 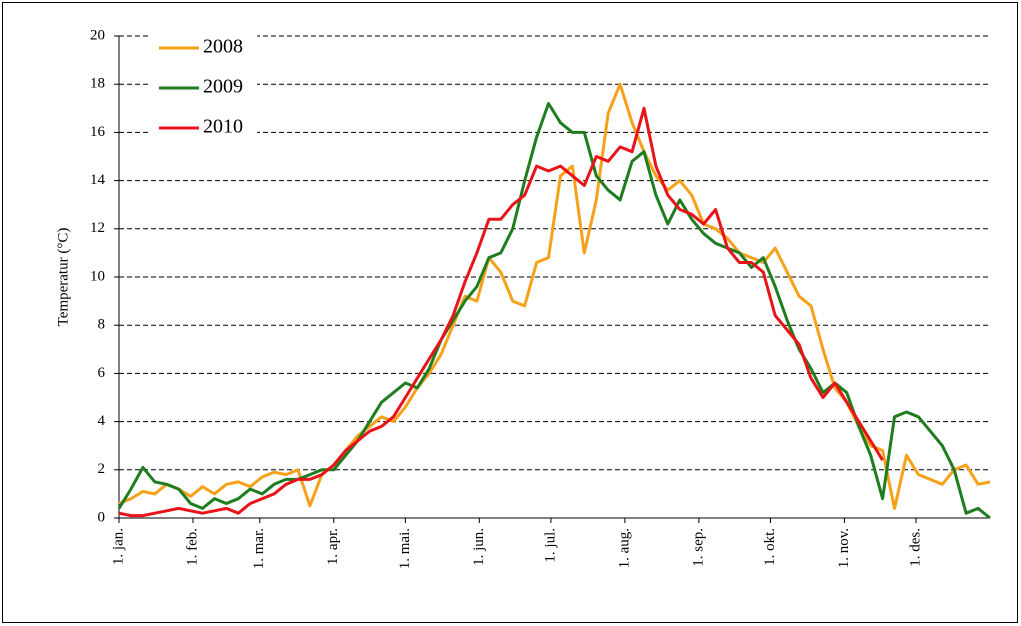 I want to click on y-tick-label: 8, so click(x=102, y=325).